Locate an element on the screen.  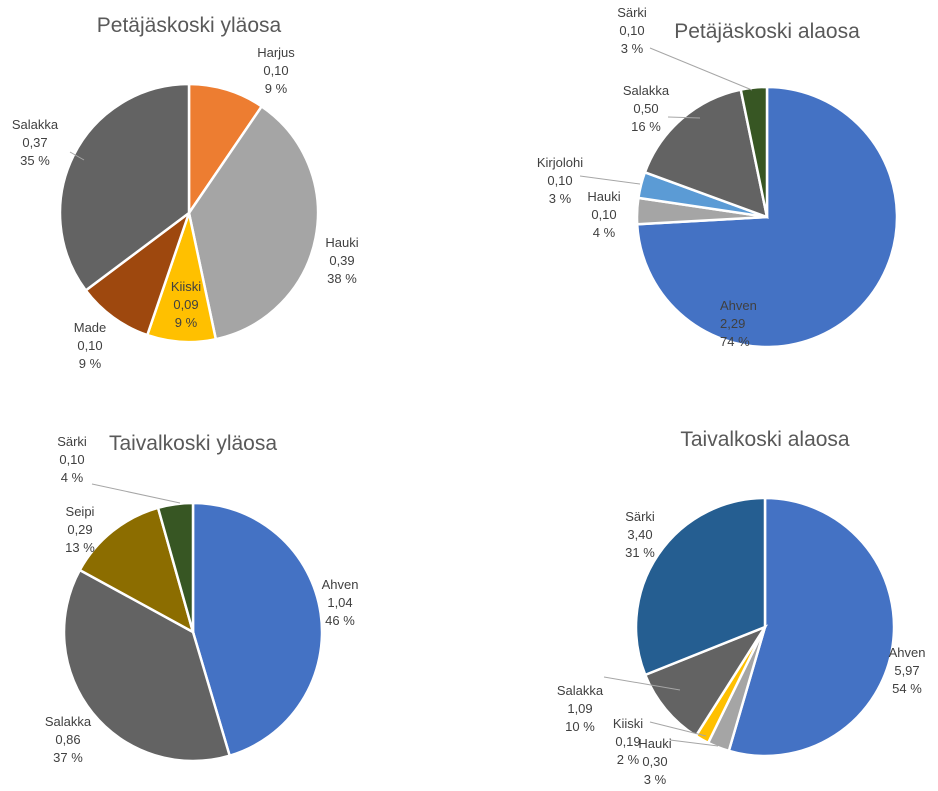
data-label: Hauki 0,10 4 % is located at coordinates (603, 214).